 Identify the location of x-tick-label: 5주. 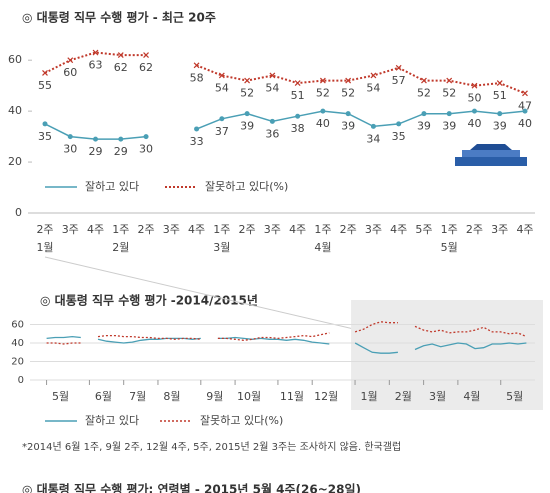
(423, 229).